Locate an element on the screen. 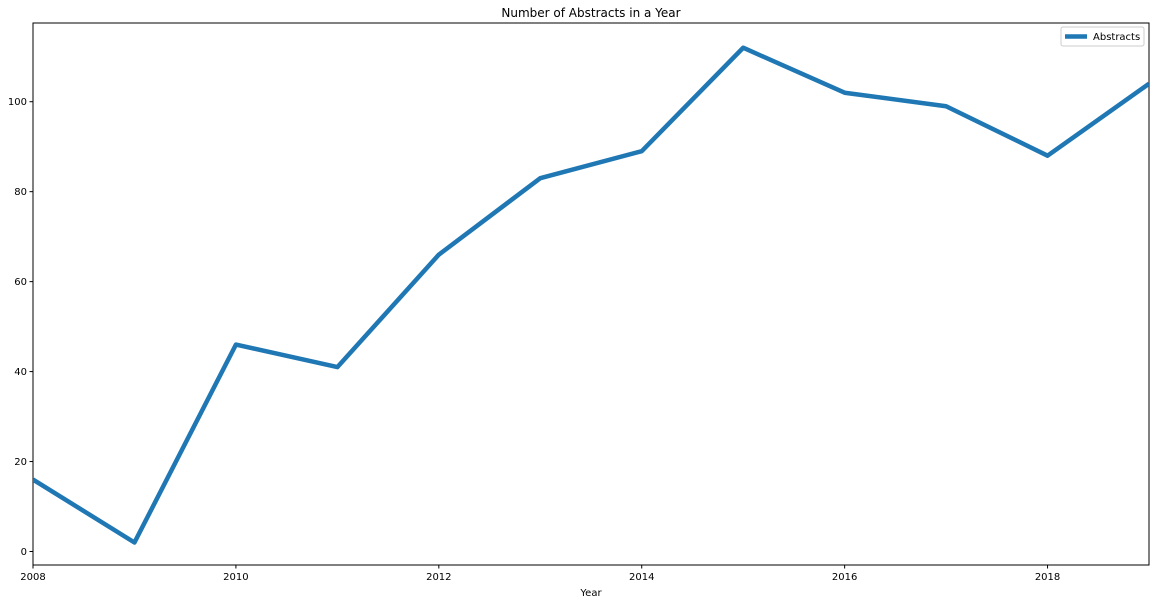 The image size is (1156, 604). x-tick-label: 2012 is located at coordinates (438, 577).